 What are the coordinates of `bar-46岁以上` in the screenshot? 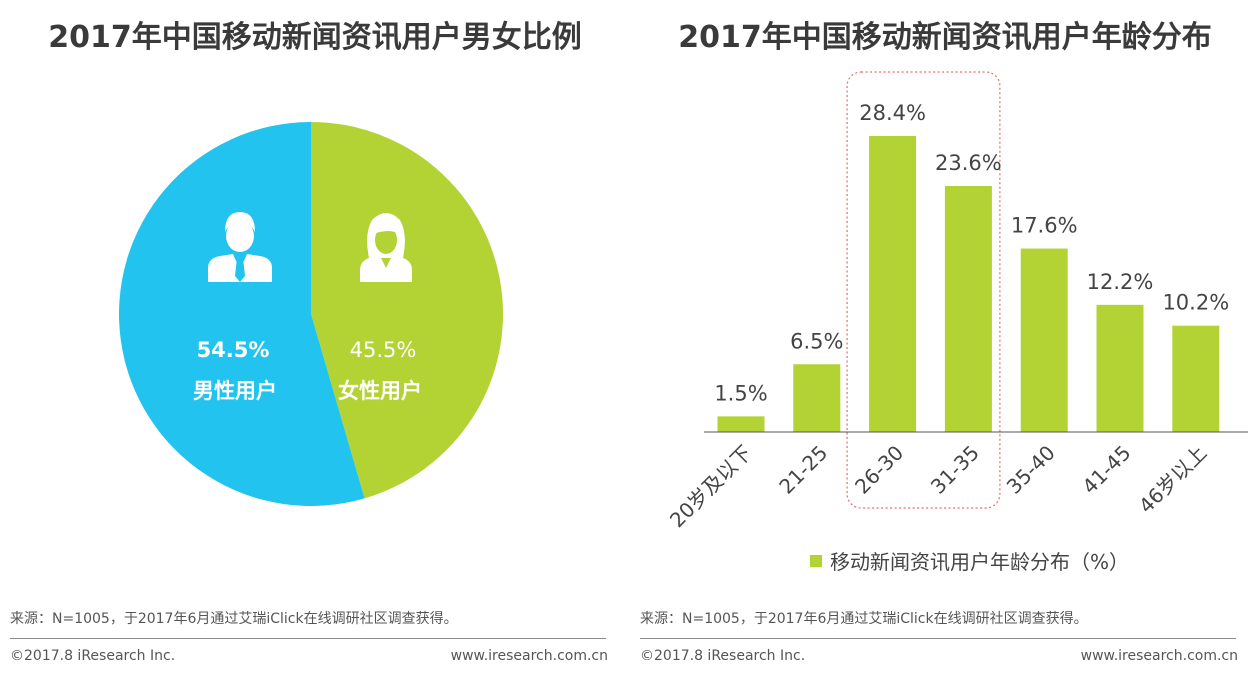 It's located at (1196, 378).